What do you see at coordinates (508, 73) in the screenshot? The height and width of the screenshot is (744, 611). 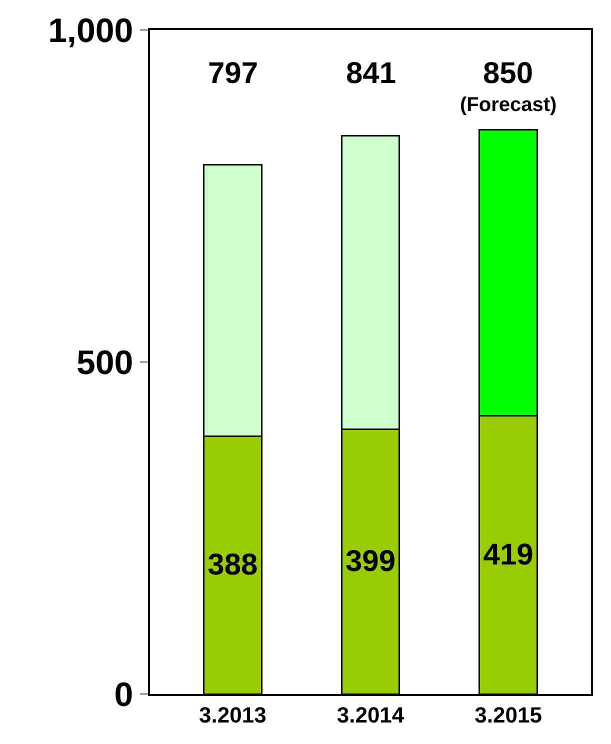 I see `total-label: 850` at bounding box center [508, 73].